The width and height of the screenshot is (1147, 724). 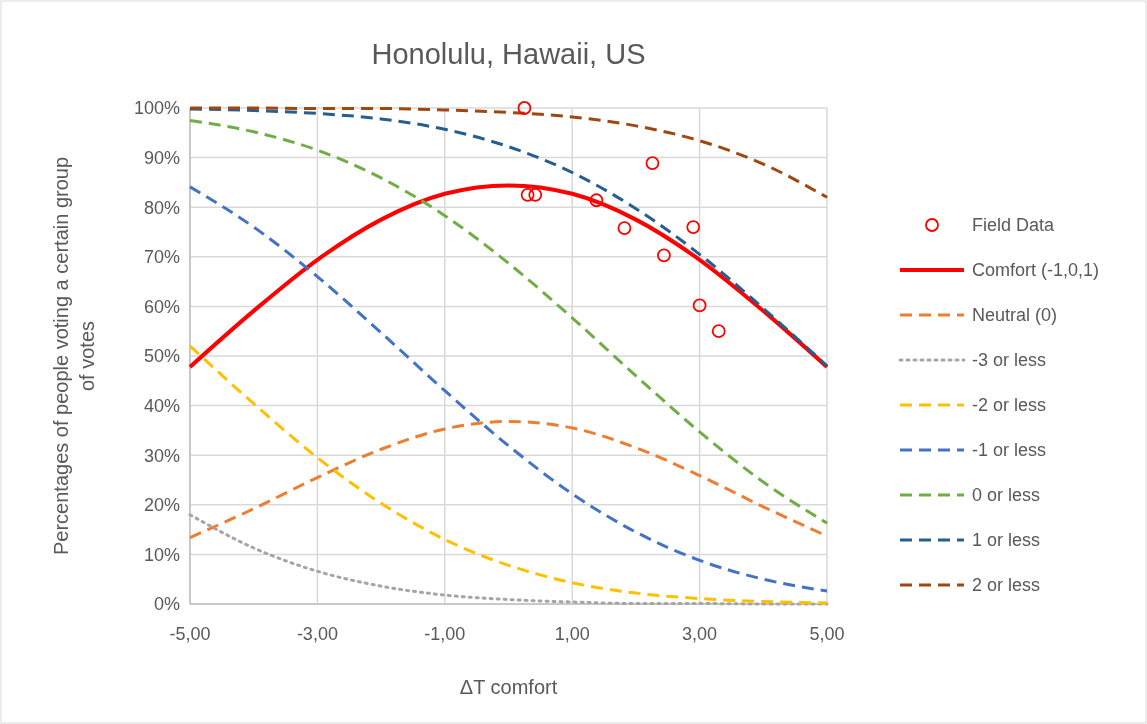 What do you see at coordinates (1006, 495) in the screenshot?
I see `legend-label: 0 or less` at bounding box center [1006, 495].